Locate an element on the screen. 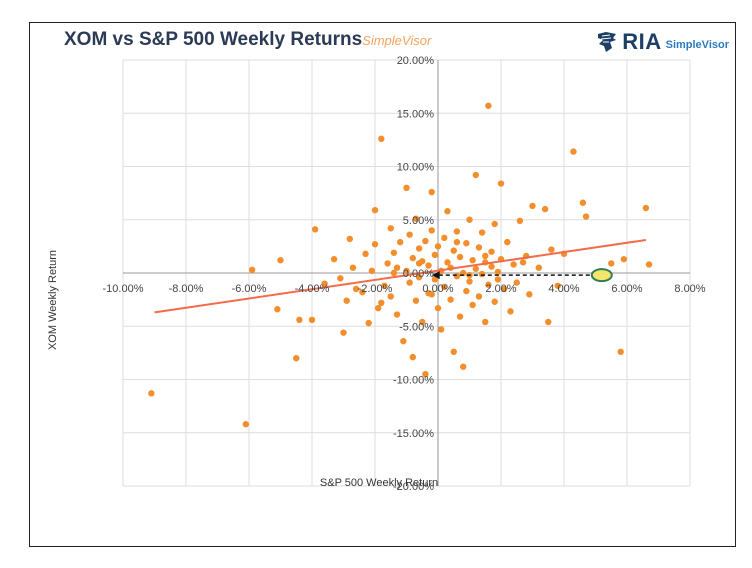 The image size is (752, 568). chart-title-block: XOM vs S&P 500 Weekly ReturnsSimpleVisor is located at coordinates (247, 40).